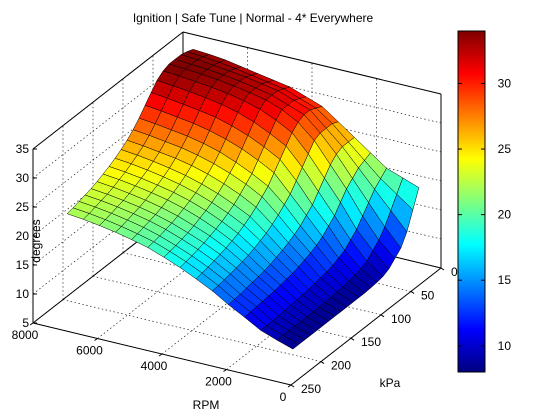 This screenshot has width=560, height=420. I want to click on y-axis-line, so click(366, 326).